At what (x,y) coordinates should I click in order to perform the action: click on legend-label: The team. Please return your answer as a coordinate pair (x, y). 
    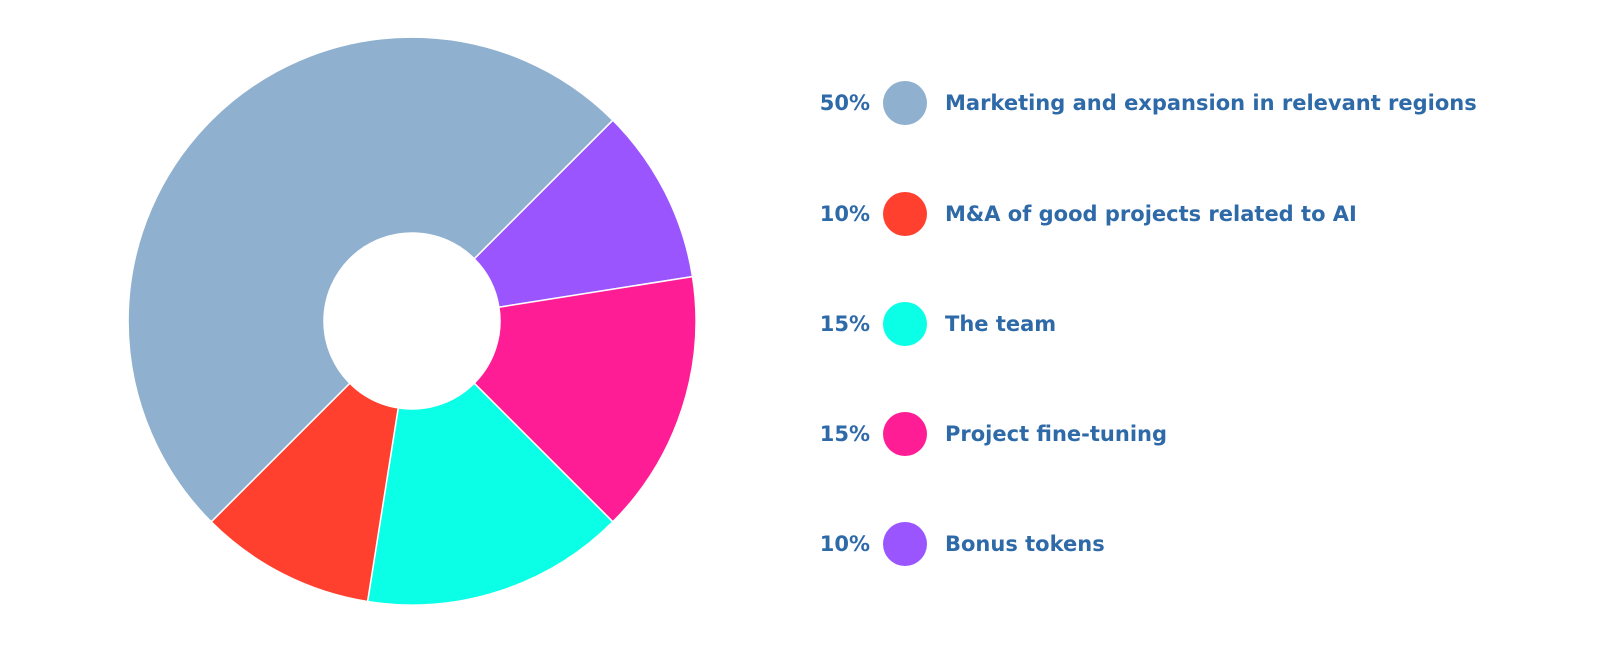
    Looking at the image, I should click on (1001, 324).